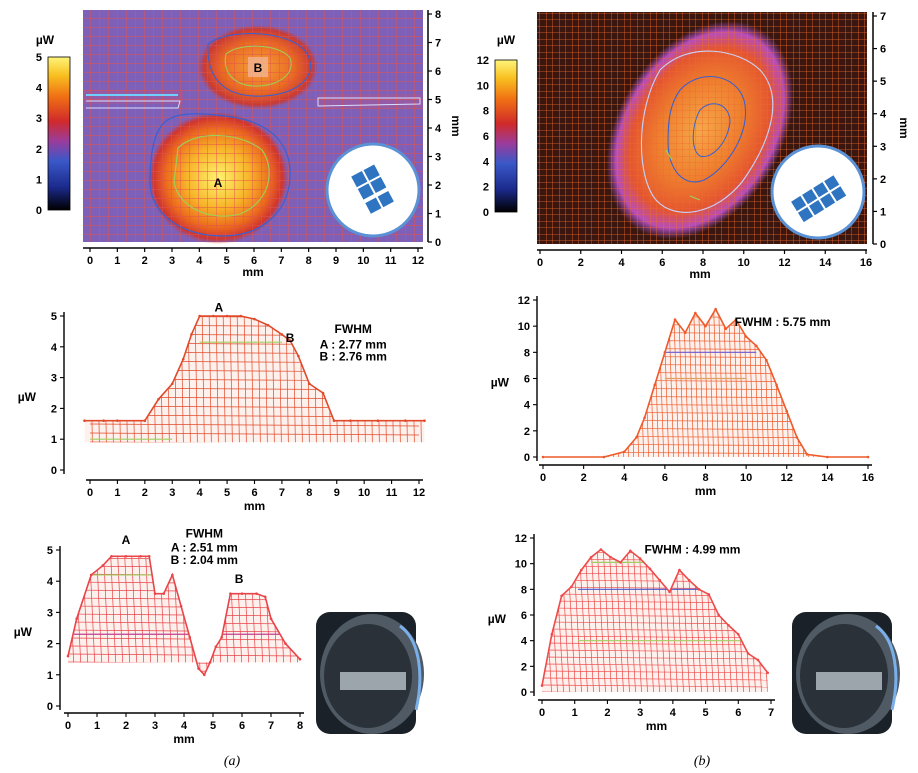  What do you see at coordinates (524, 327) in the screenshot?
I see `y-tick-label: 10` at bounding box center [524, 327].